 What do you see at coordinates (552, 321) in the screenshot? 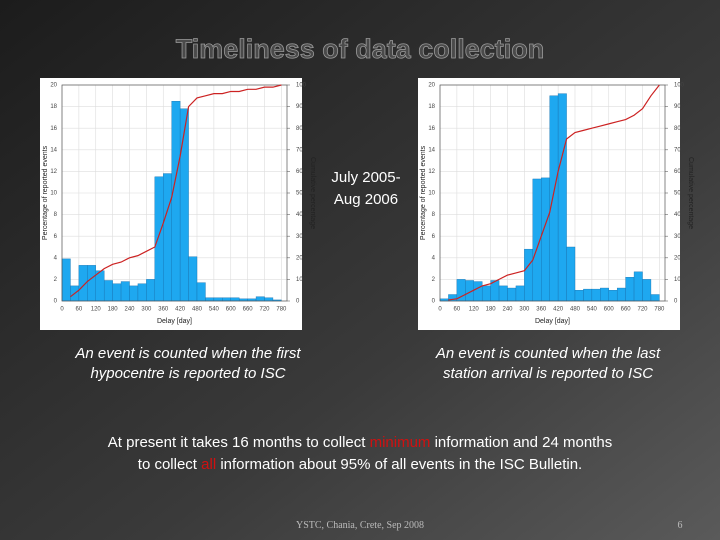
I see `x-axis-label: Delay [day]` at bounding box center [552, 321].